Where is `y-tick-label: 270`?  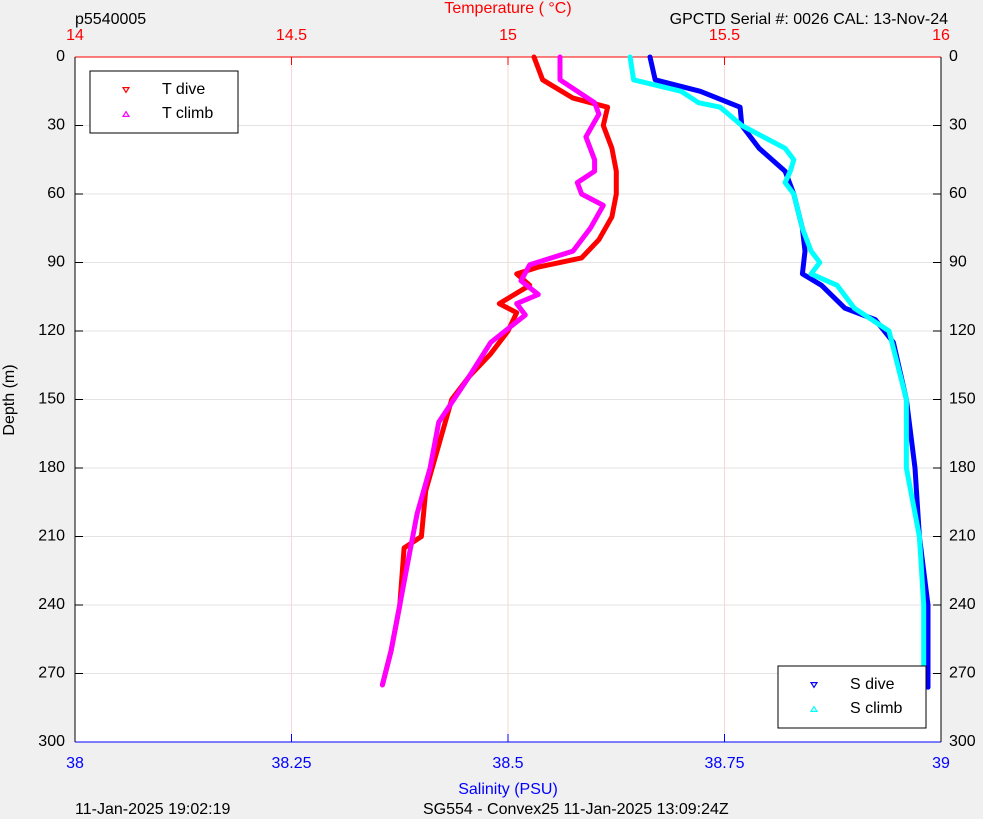 y-tick-label: 270 is located at coordinates (51, 673).